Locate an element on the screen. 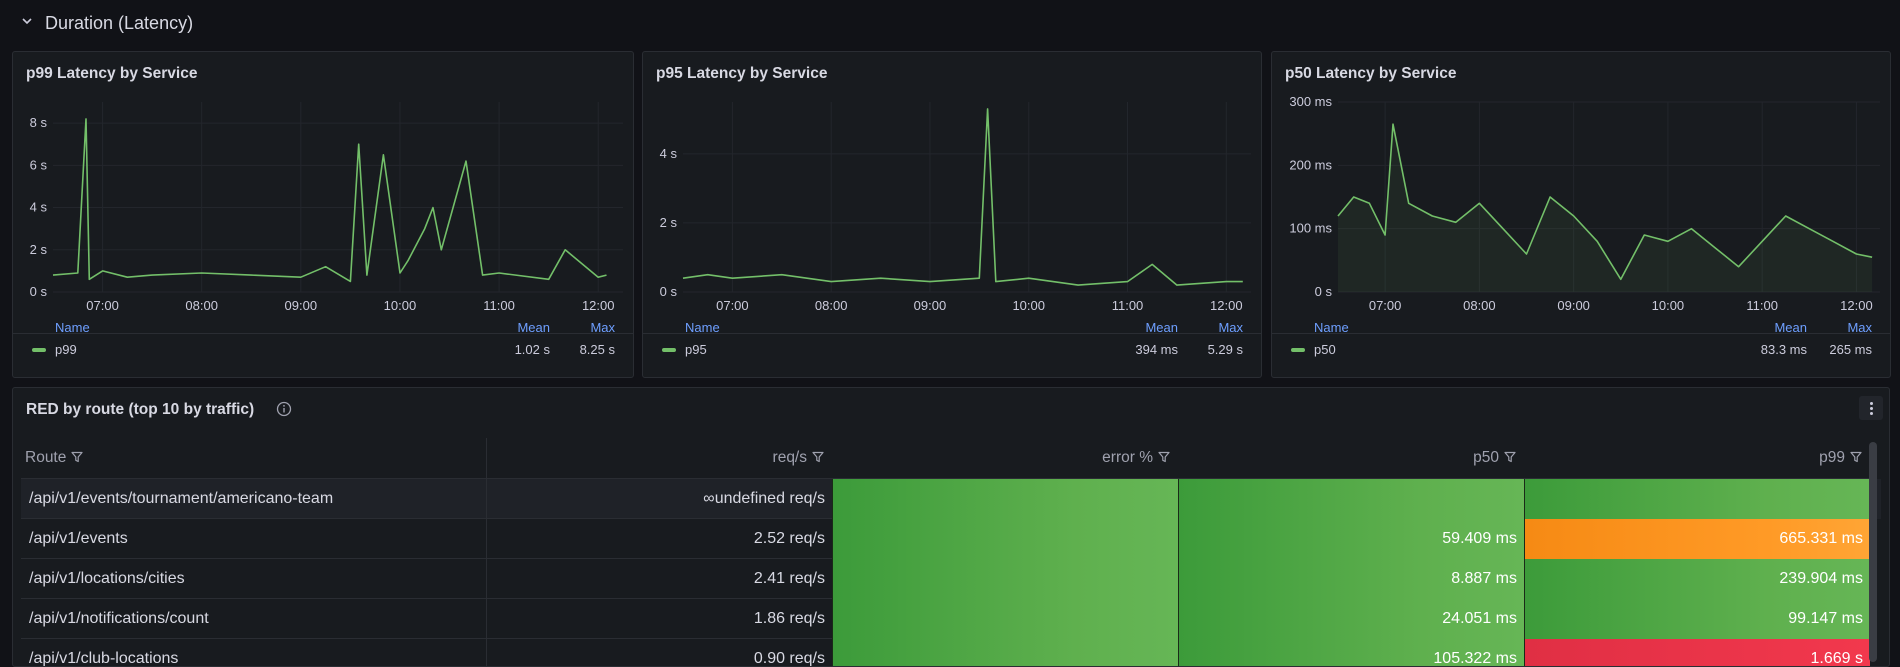  y-tick-label: 200 ms is located at coordinates (1310, 164).